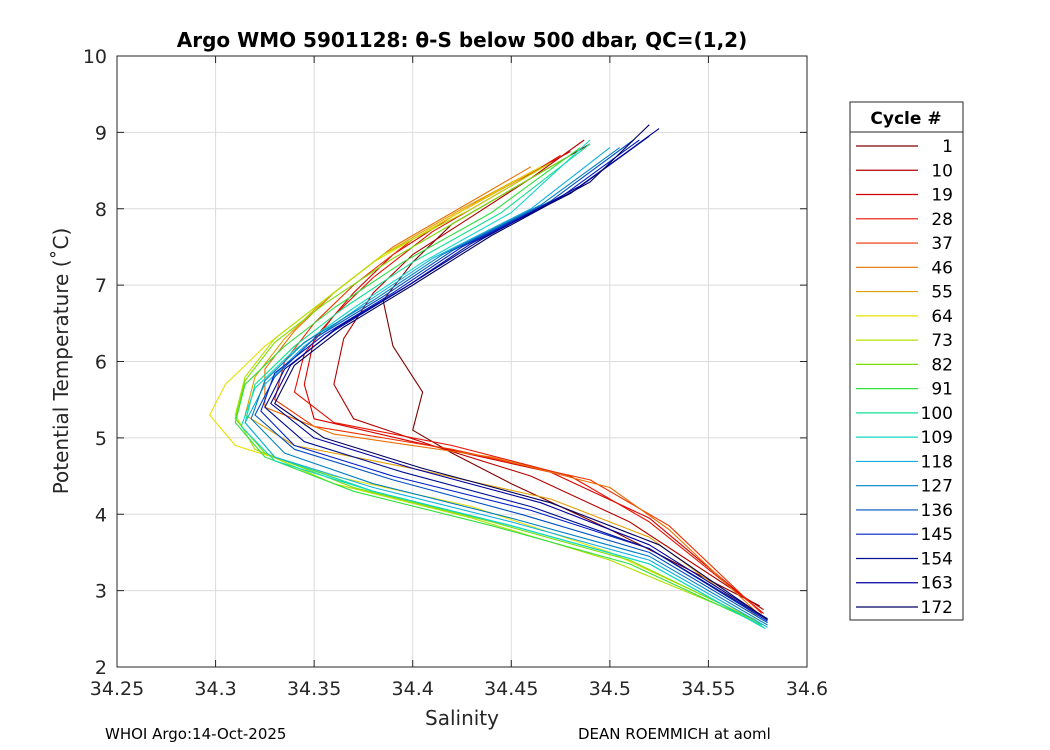 The image size is (1050, 750). I want to click on legend-label: 118, so click(937, 462).